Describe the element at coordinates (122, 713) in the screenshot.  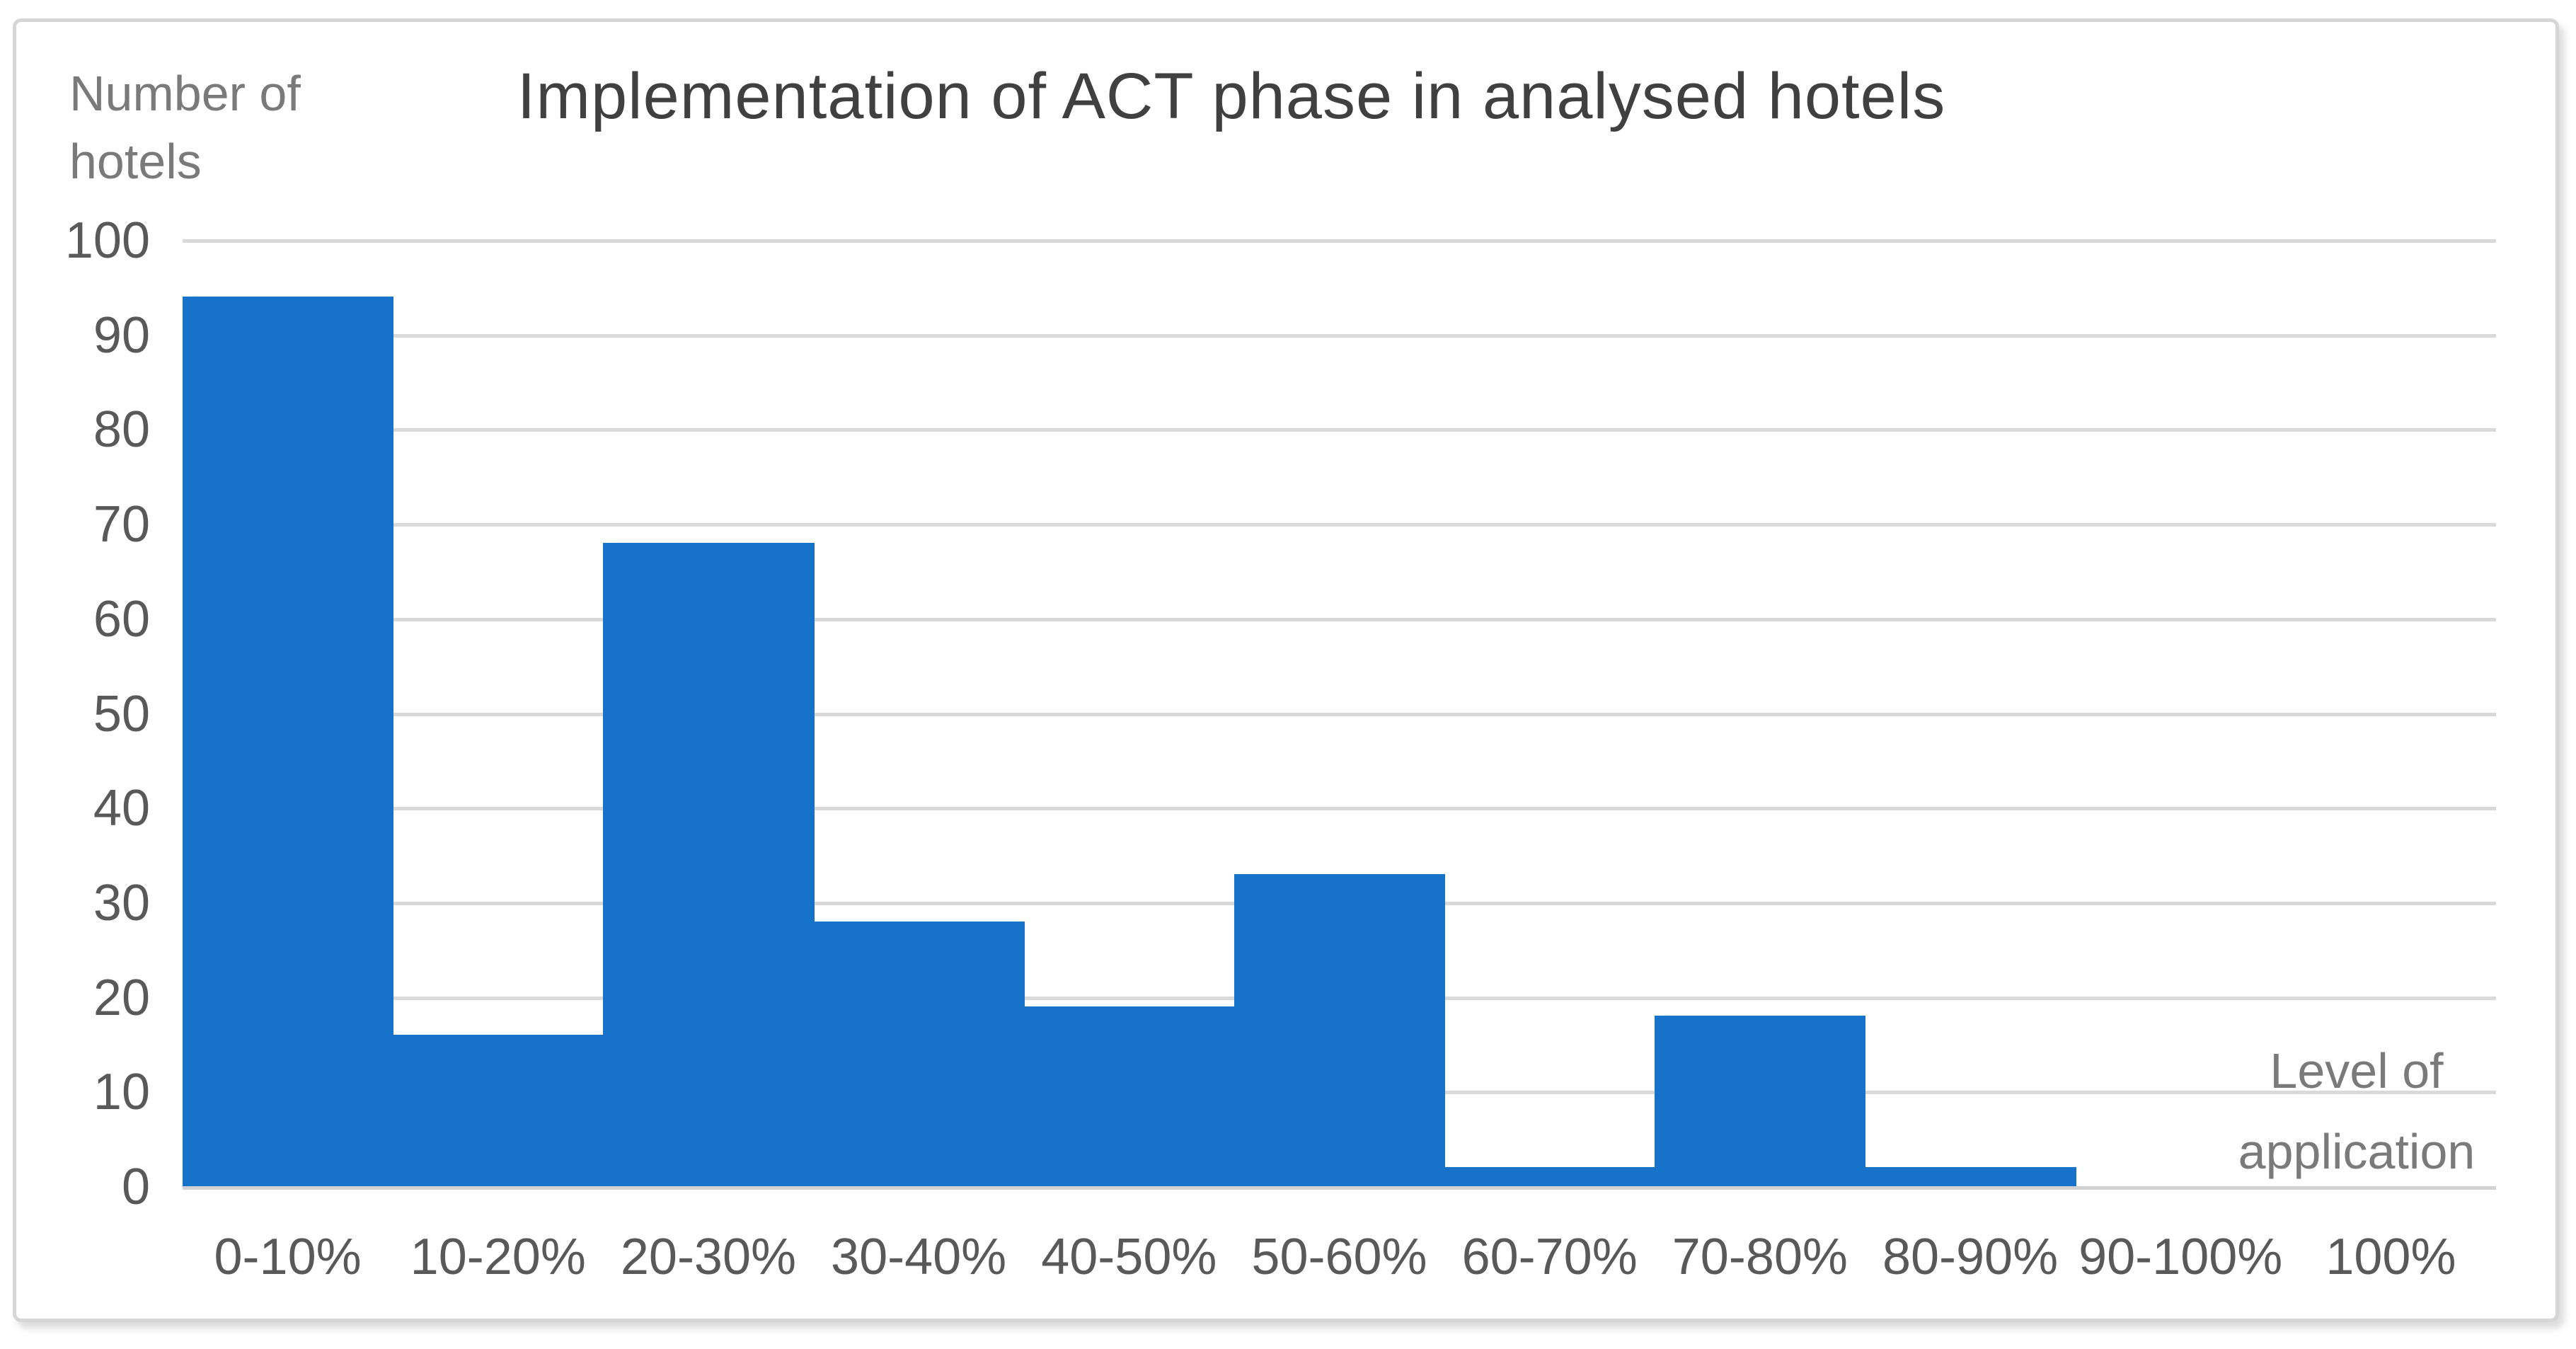
I see `y-tick-label-50: 50` at that location.